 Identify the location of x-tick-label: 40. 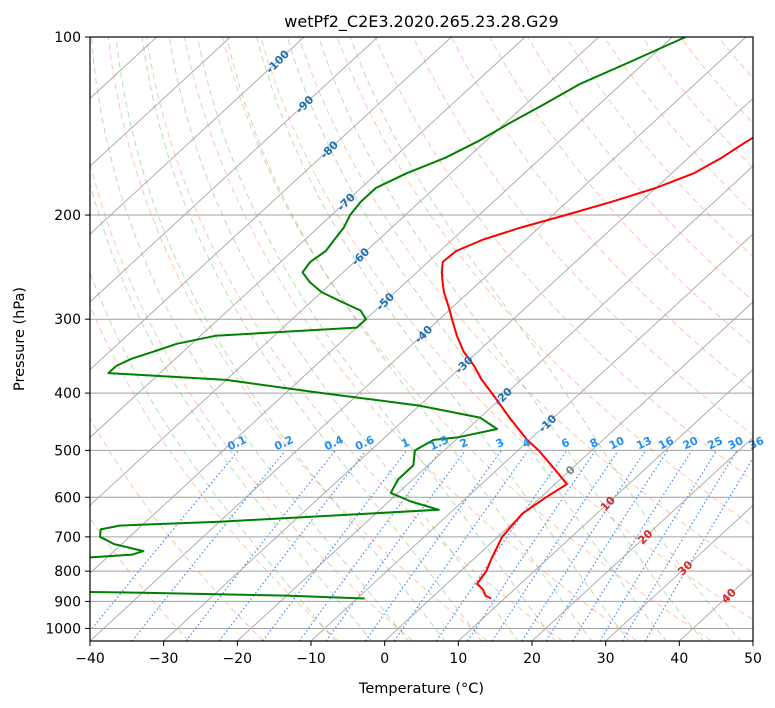
(679, 659).